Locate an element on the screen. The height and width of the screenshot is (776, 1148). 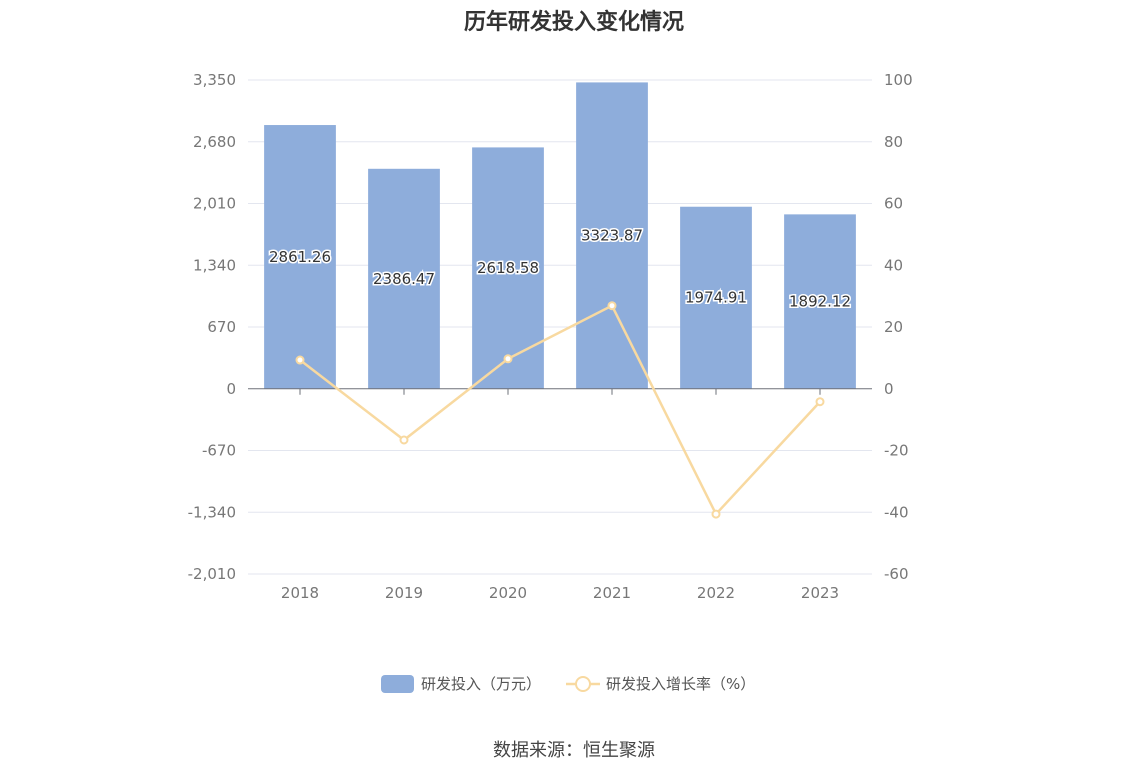
right-tick-label: 20 is located at coordinates (893, 327).